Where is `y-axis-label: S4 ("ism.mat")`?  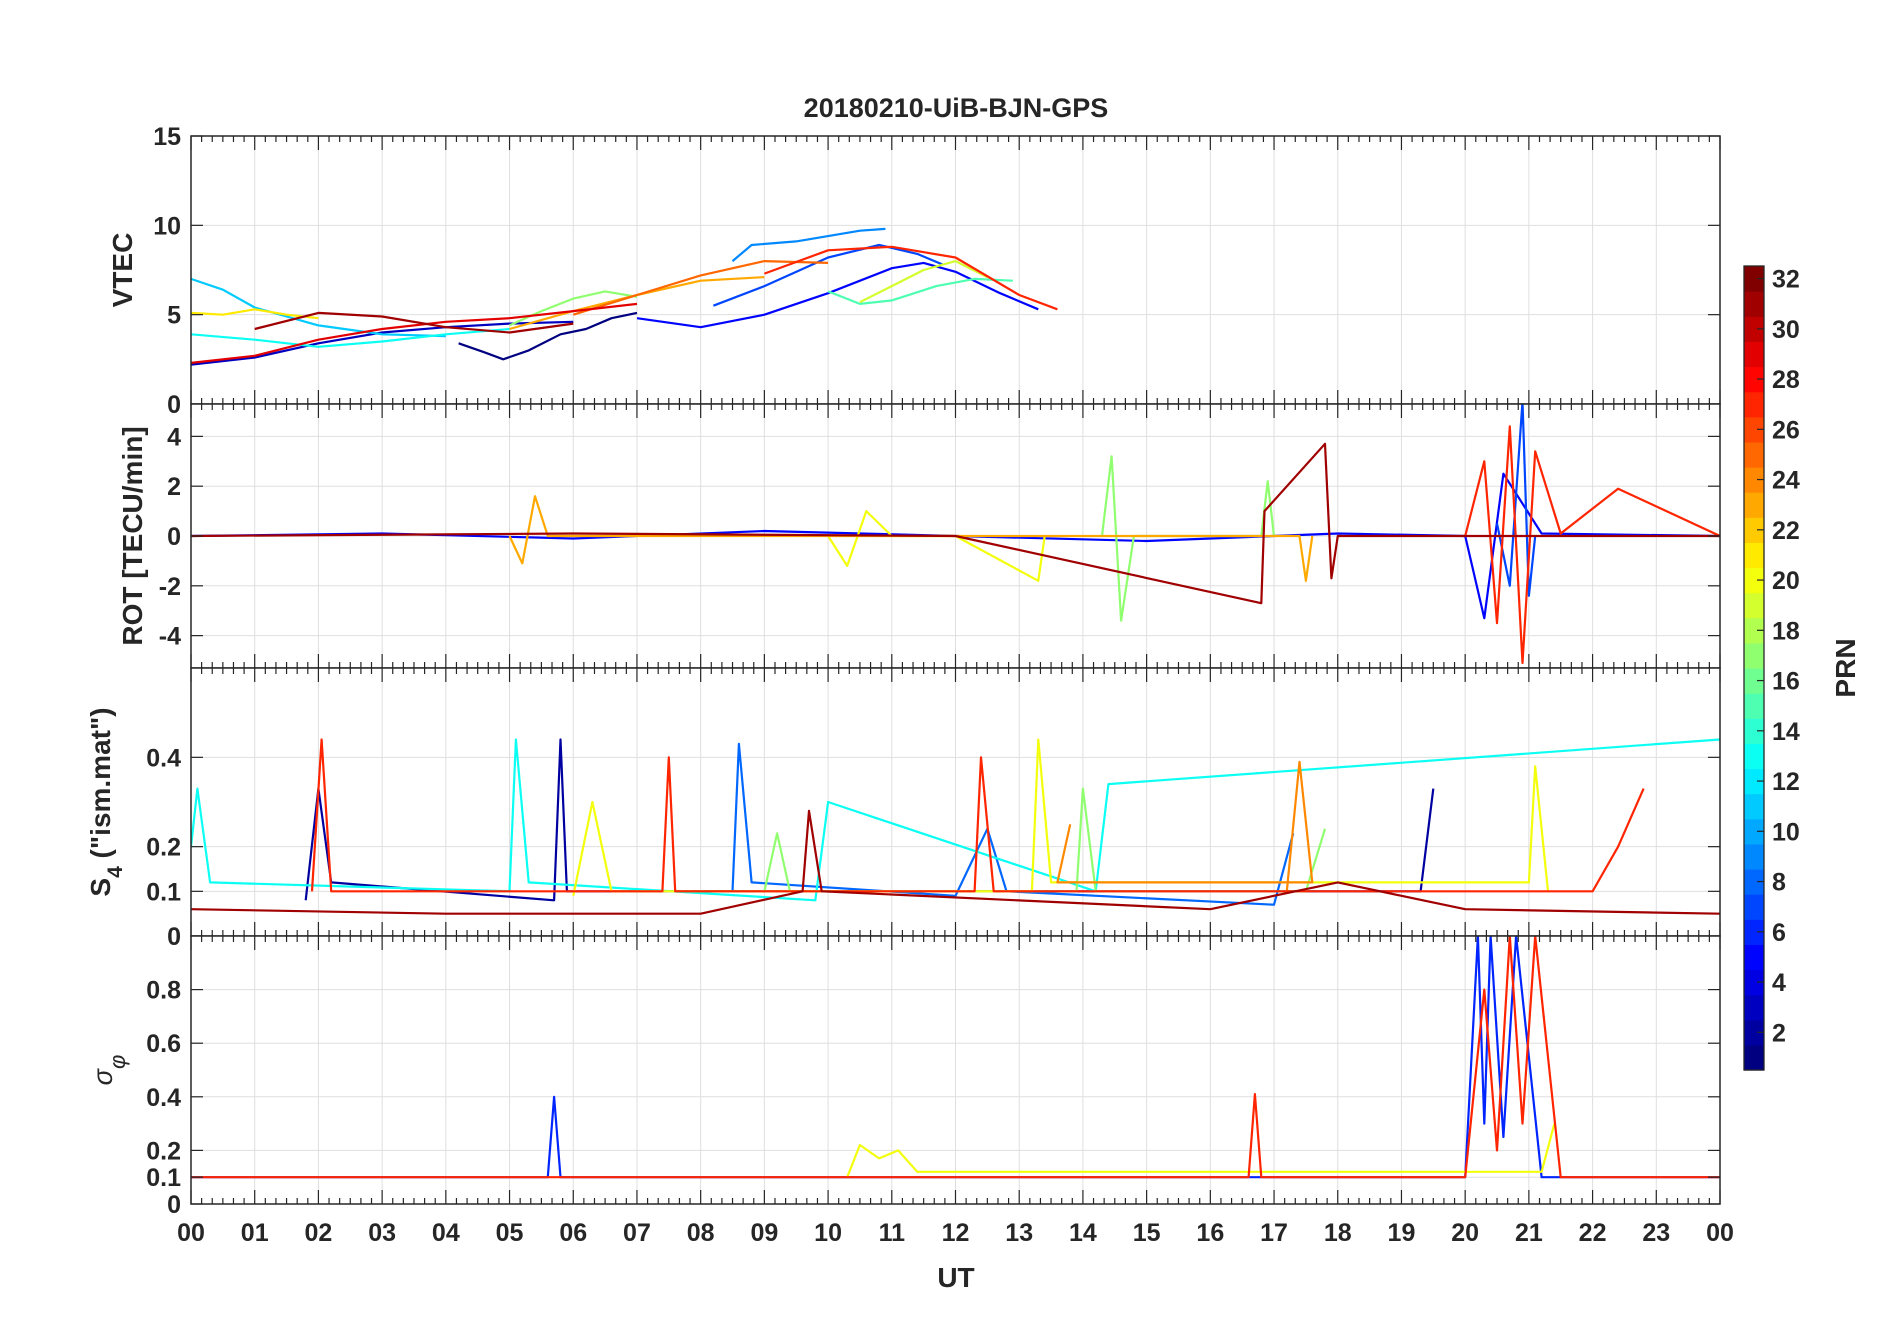 y-axis-label: S4 ("ism.mat") is located at coordinates (106, 801).